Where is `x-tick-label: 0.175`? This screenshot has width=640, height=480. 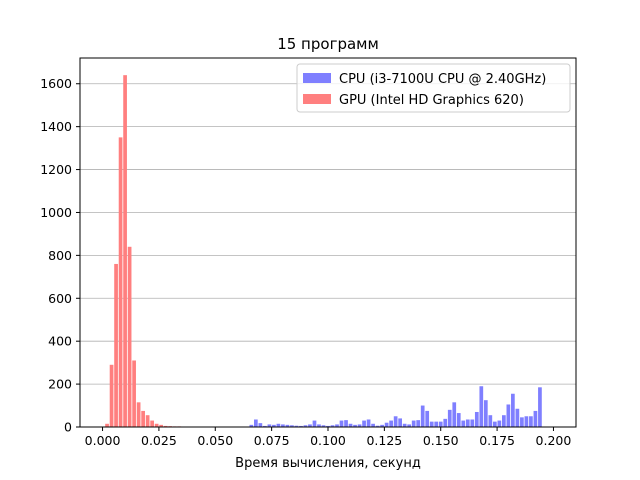
x-tick-label: 0.175 is located at coordinates (497, 440).